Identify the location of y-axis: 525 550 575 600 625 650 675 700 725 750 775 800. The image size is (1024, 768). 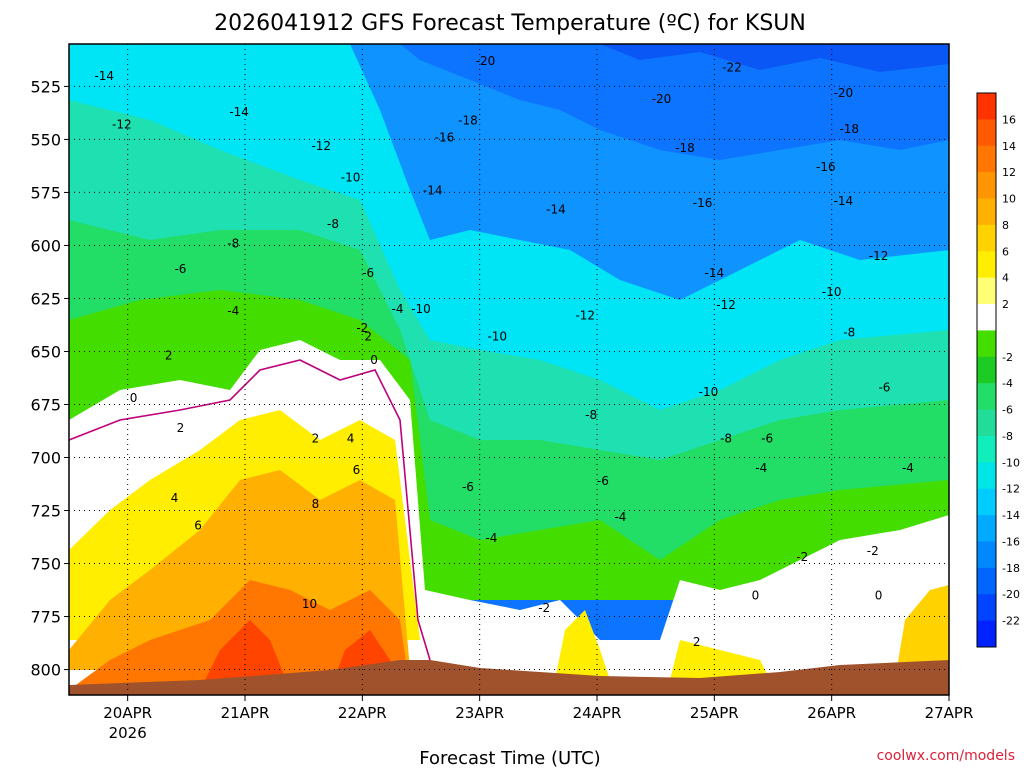
(49, 378).